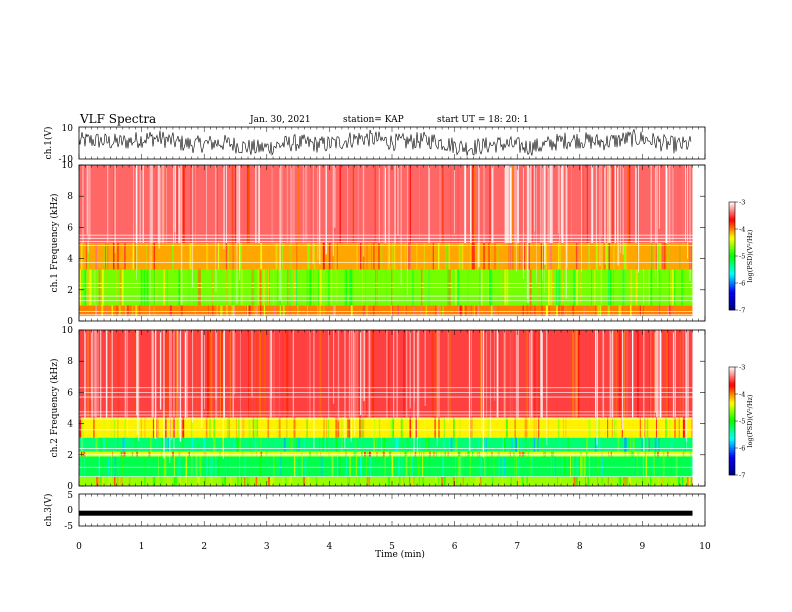 The height and width of the screenshot is (612, 792). Describe the element at coordinates (70, 425) in the screenshot. I see `ch2-spectrogram-ytick-label: 4` at that location.